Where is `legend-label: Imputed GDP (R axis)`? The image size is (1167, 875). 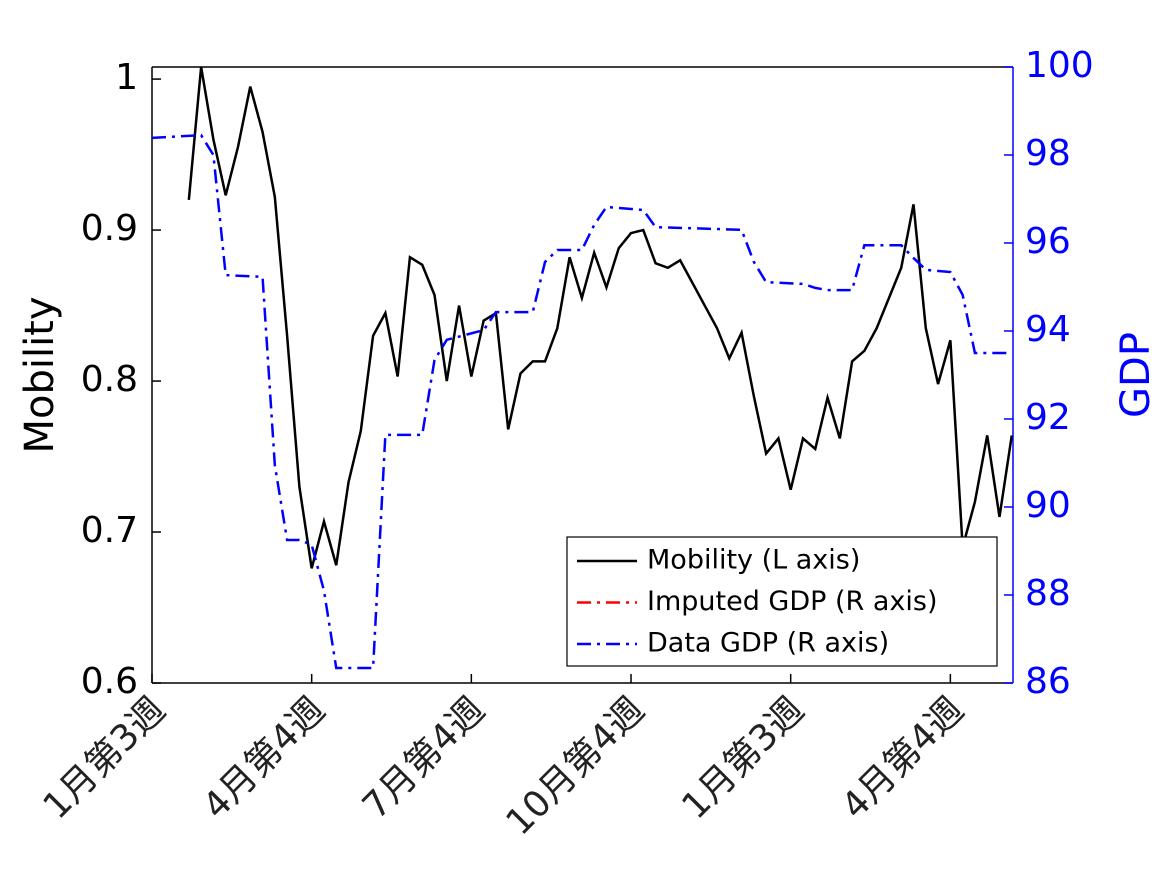
legend-label: Imputed GDP (R axis) is located at coordinates (792, 601).